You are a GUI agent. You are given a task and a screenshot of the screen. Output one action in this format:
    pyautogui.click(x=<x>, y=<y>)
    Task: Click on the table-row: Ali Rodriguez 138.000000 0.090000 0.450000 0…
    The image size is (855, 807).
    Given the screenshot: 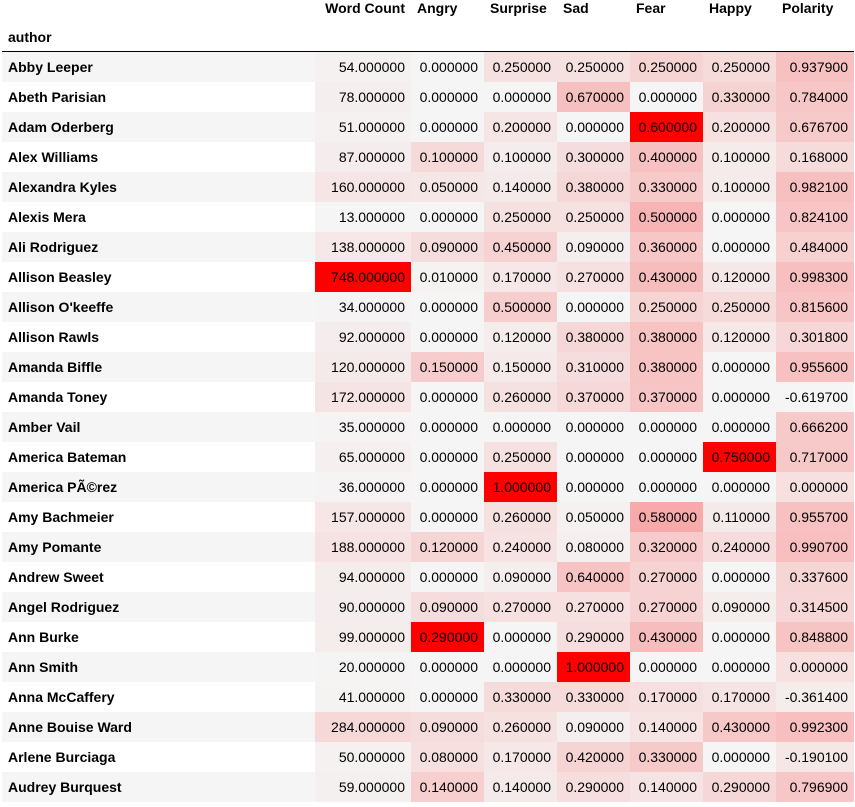 What is the action you would take?
    pyautogui.click(x=428, y=246)
    